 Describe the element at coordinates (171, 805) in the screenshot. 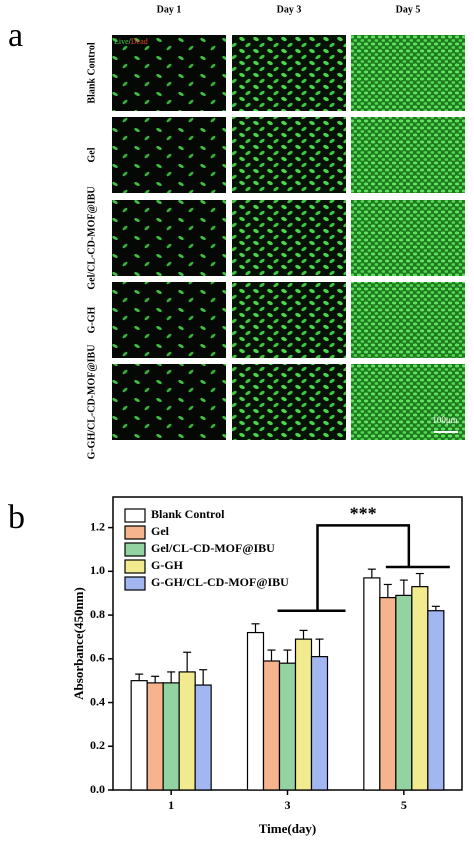

I see `x-tick-label: 1` at that location.